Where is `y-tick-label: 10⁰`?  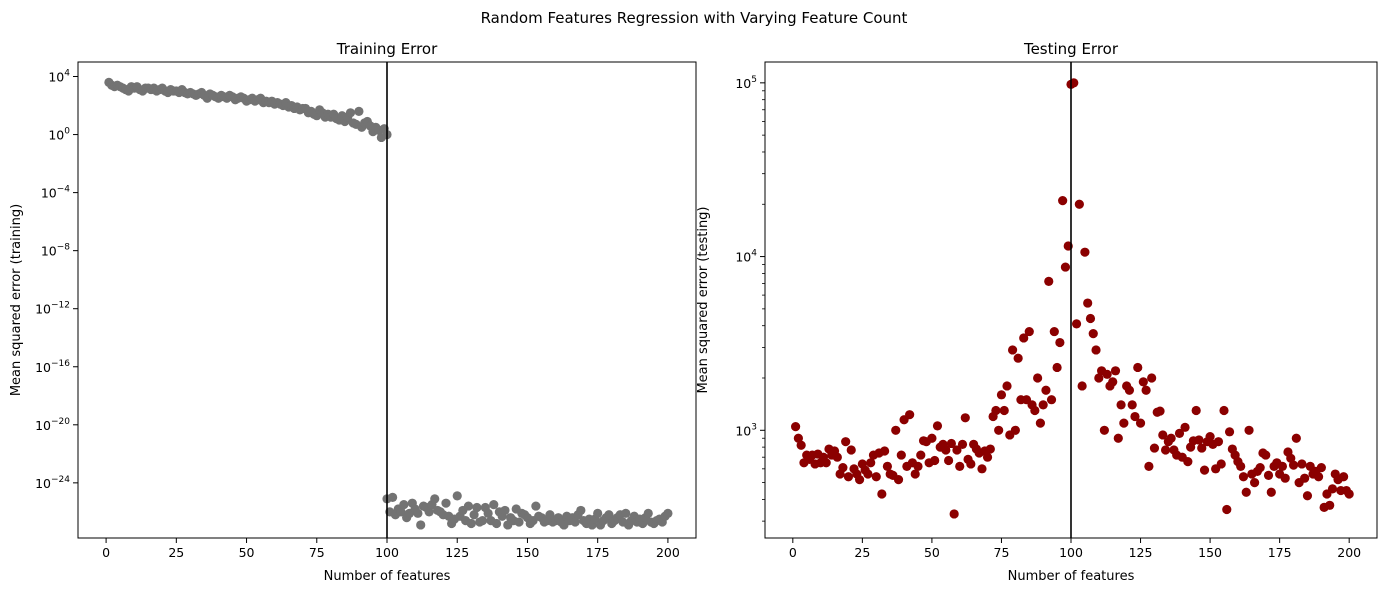
y-tick-label: 10⁰ is located at coordinates (59, 135).